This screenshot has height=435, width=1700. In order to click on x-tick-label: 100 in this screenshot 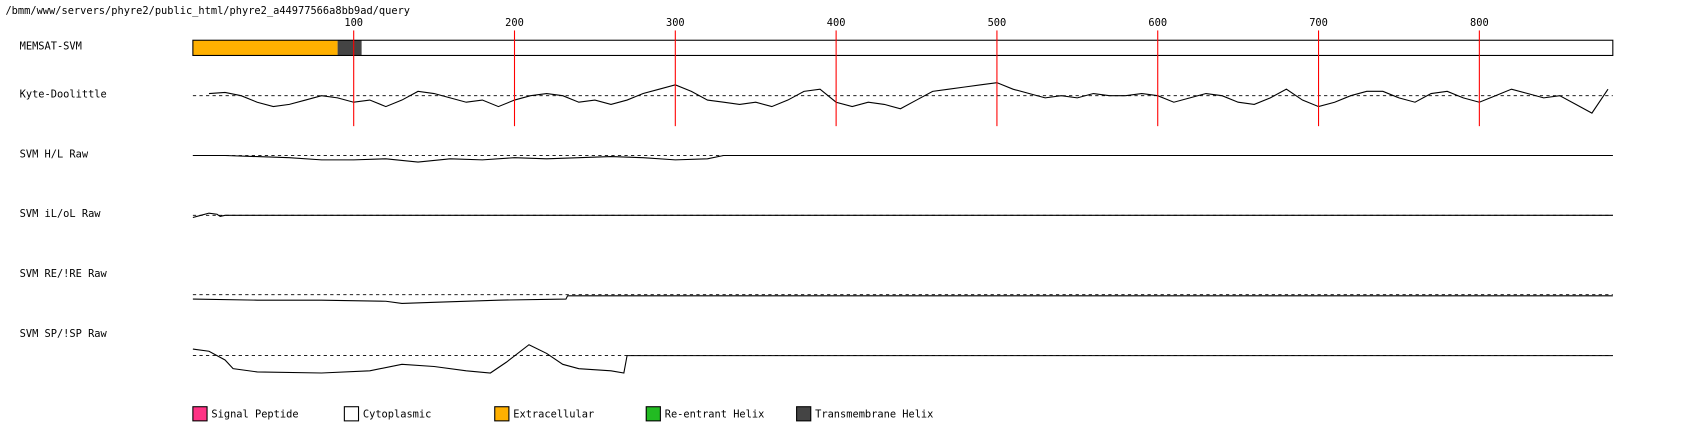, I will do `click(353, 23)`.